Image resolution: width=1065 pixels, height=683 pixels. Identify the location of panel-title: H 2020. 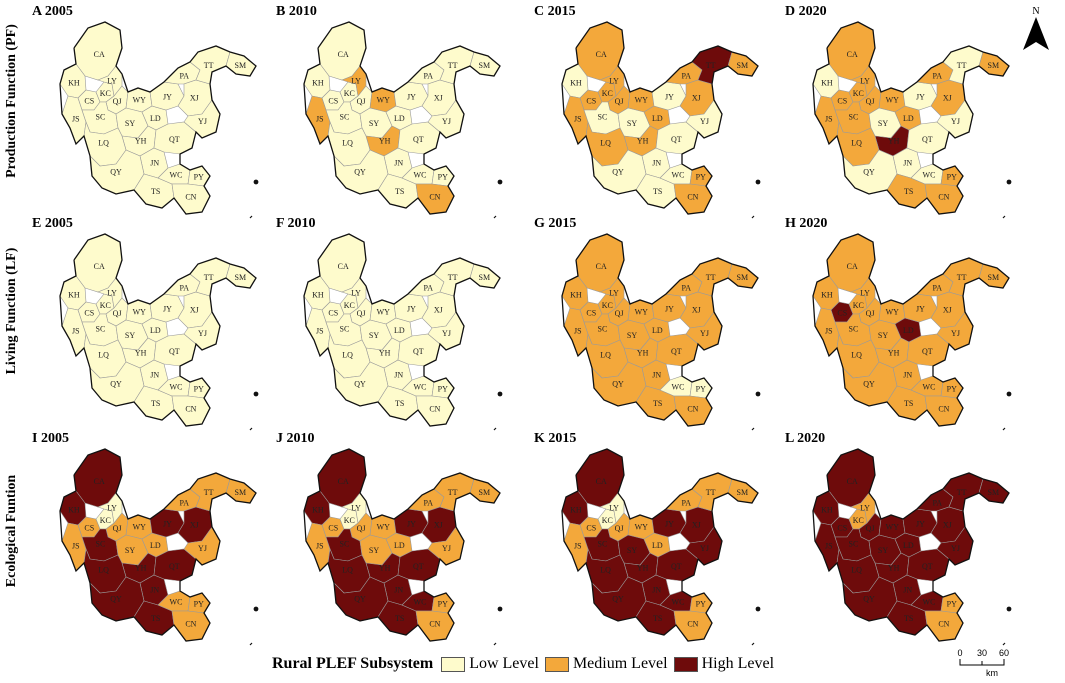
(806, 223).